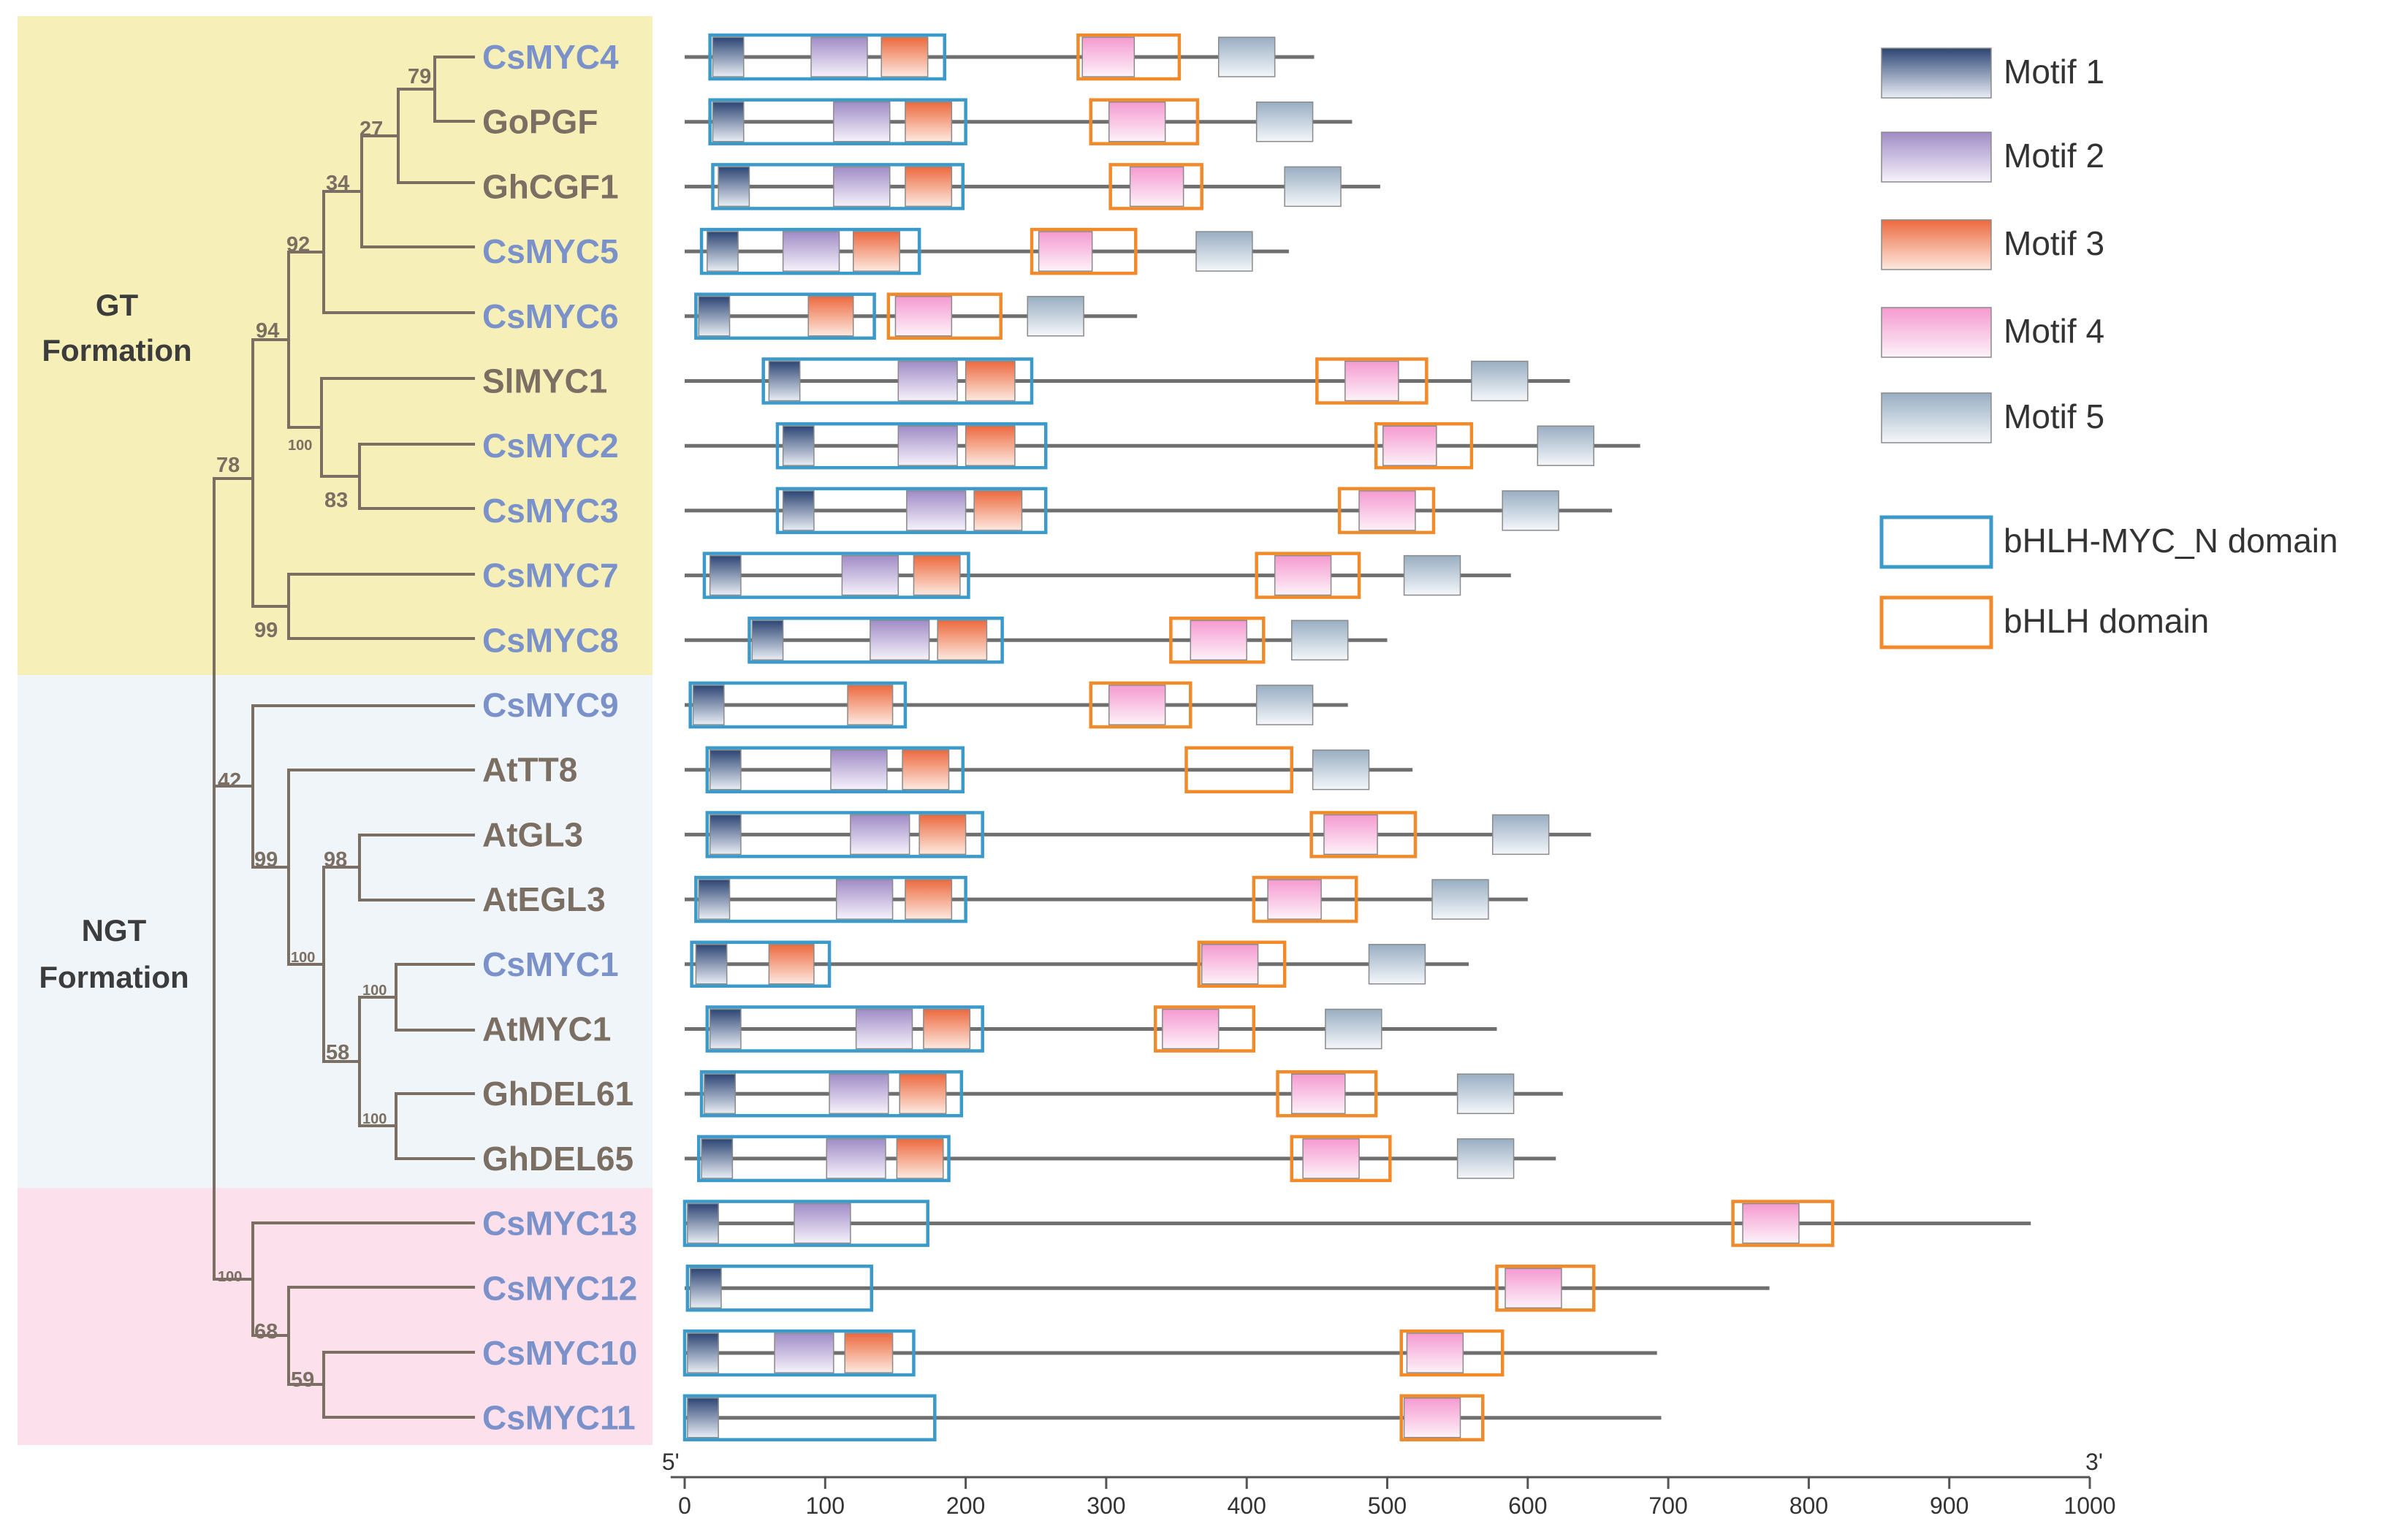 Image resolution: width=2404 pixels, height=1540 pixels. I want to click on group-label-ngt-2: Formation, so click(114, 977).